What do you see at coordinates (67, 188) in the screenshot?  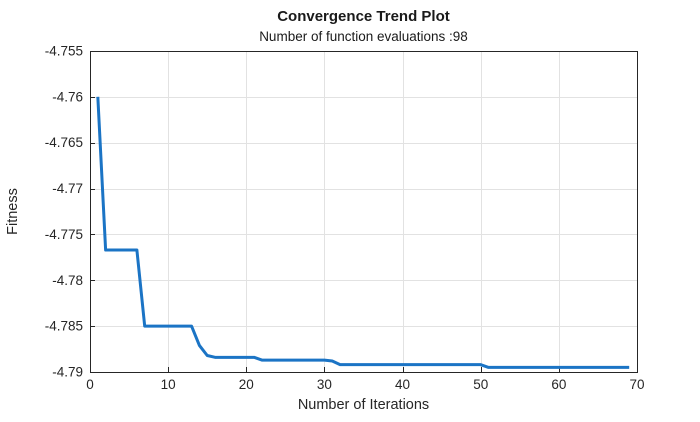 I see `y-tick-label: -4.77` at bounding box center [67, 188].